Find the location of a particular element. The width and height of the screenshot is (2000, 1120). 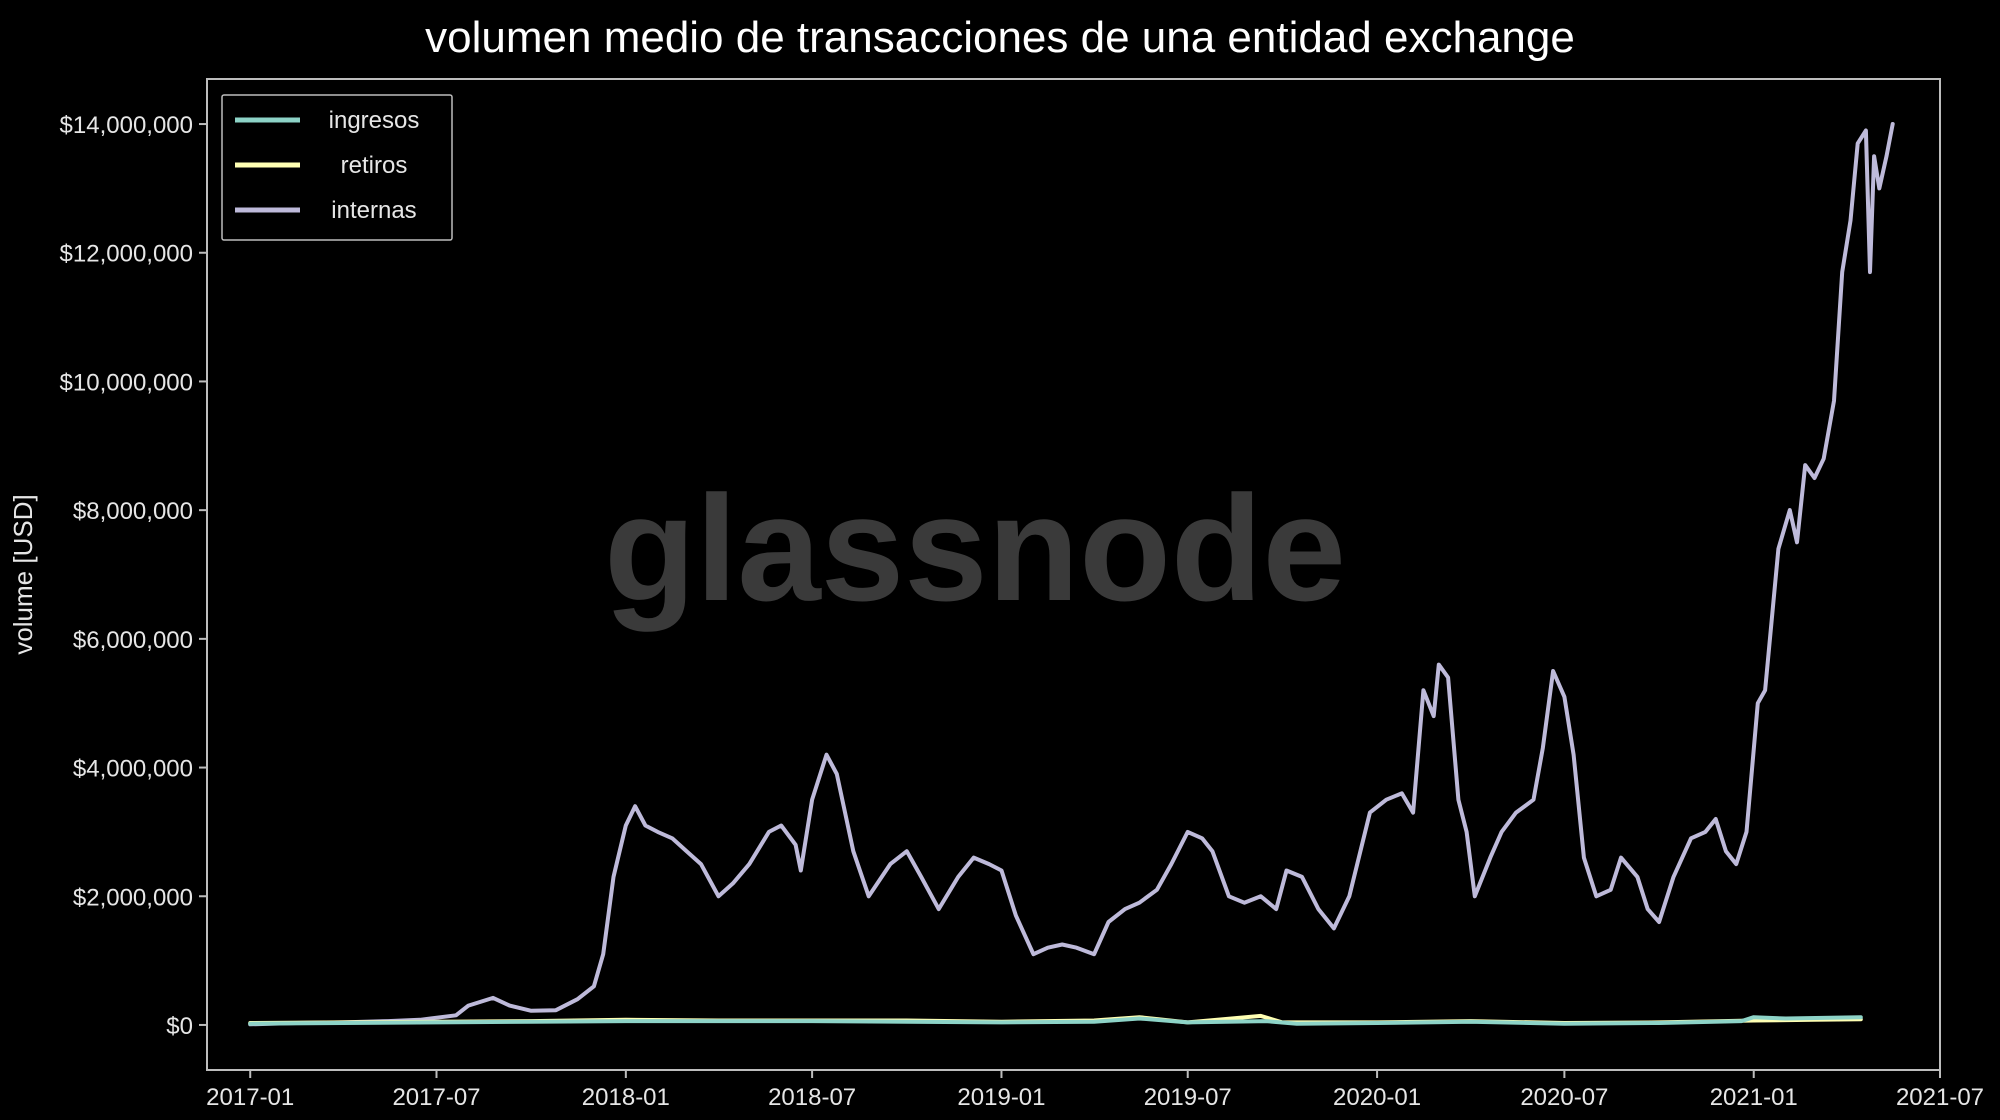

y-axis-label: volume [USD] is located at coordinates (23, 574).